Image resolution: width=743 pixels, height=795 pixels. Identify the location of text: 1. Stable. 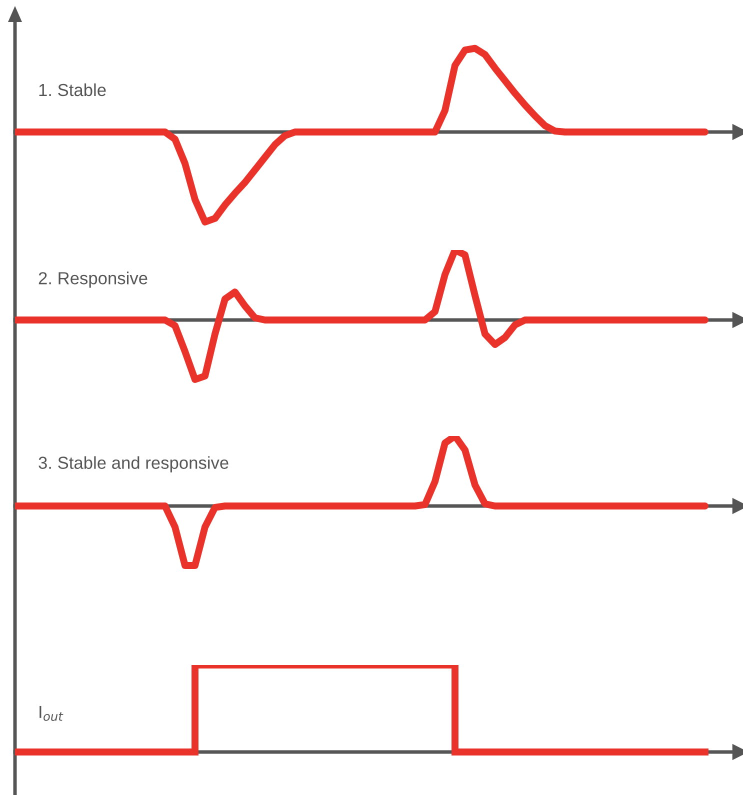
(72, 89).